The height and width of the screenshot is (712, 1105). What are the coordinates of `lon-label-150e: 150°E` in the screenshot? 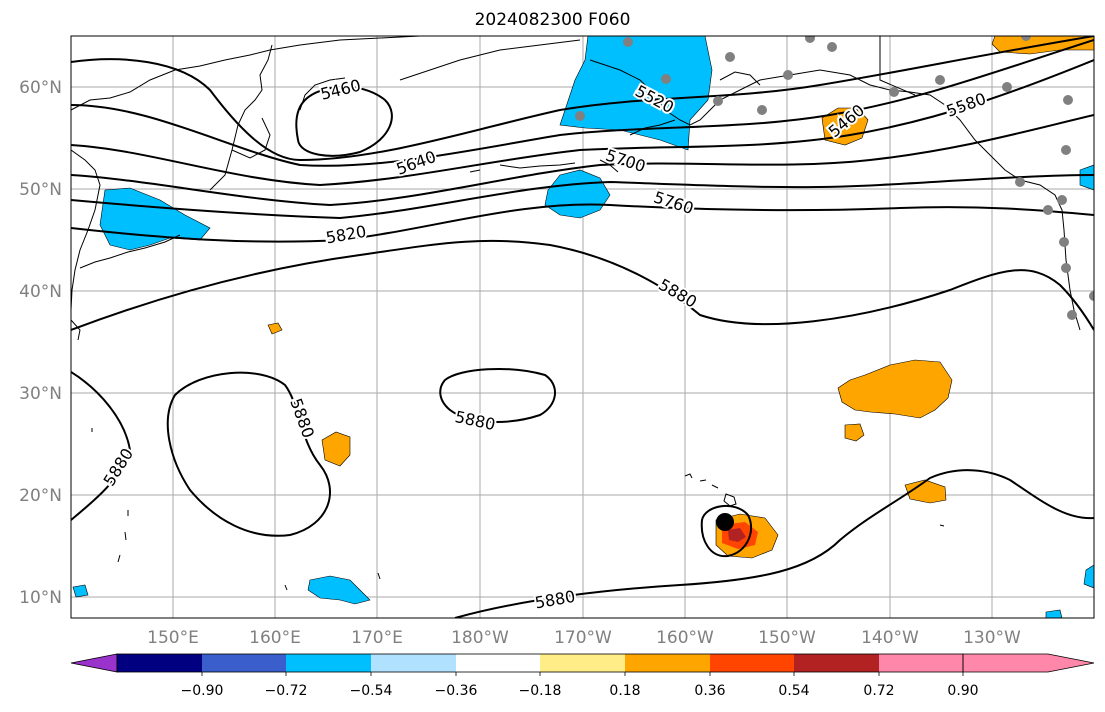 It's located at (173, 638).